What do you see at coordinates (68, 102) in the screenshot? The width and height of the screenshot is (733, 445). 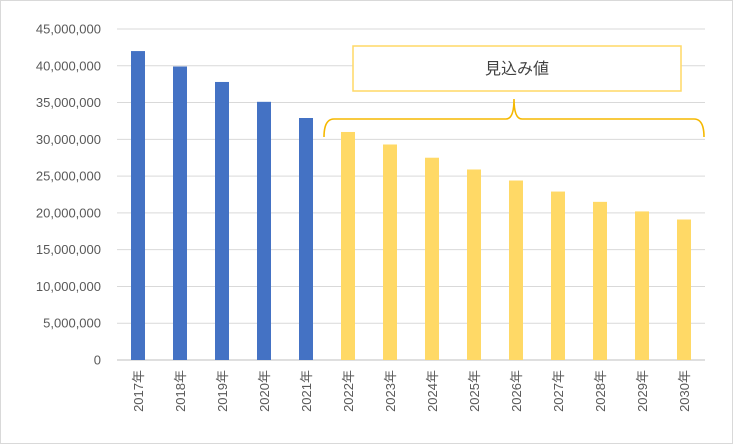 I see `y-tick-label: 35,000,000` at bounding box center [68, 102].